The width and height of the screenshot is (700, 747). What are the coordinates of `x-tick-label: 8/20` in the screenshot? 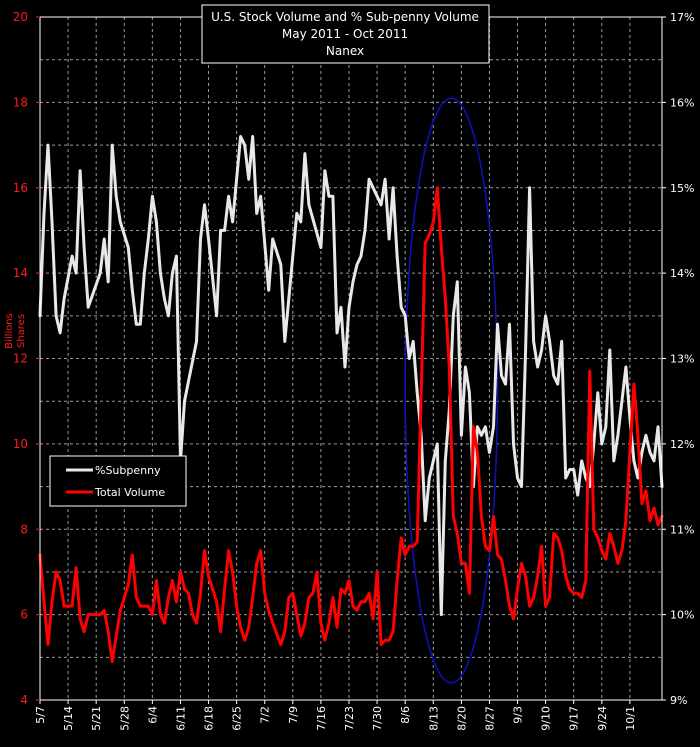 It's located at (461, 718).